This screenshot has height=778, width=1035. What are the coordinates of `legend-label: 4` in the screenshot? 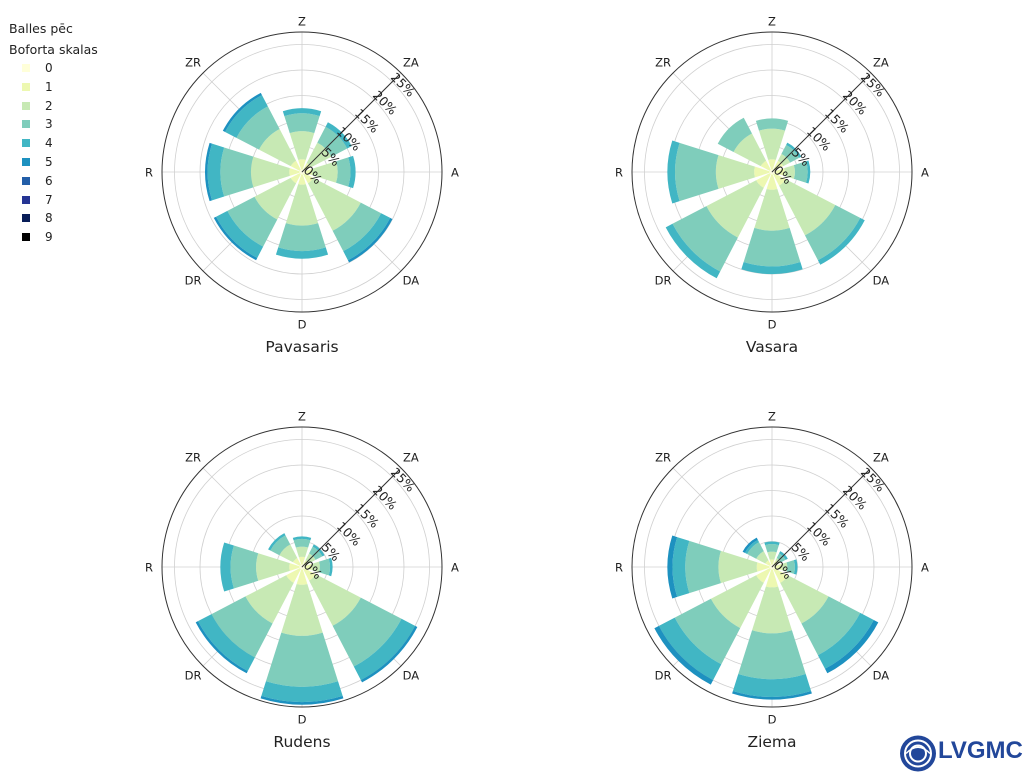 It's located at (49, 143).